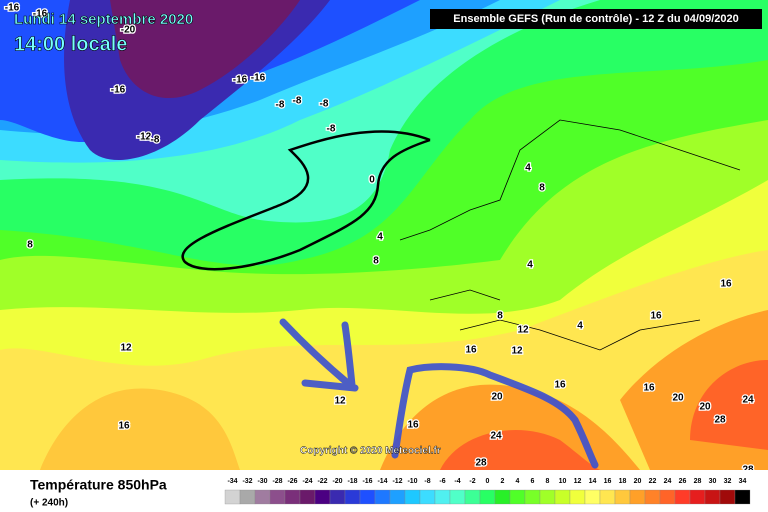  I want to click on scale-label: -16, so click(367, 481).